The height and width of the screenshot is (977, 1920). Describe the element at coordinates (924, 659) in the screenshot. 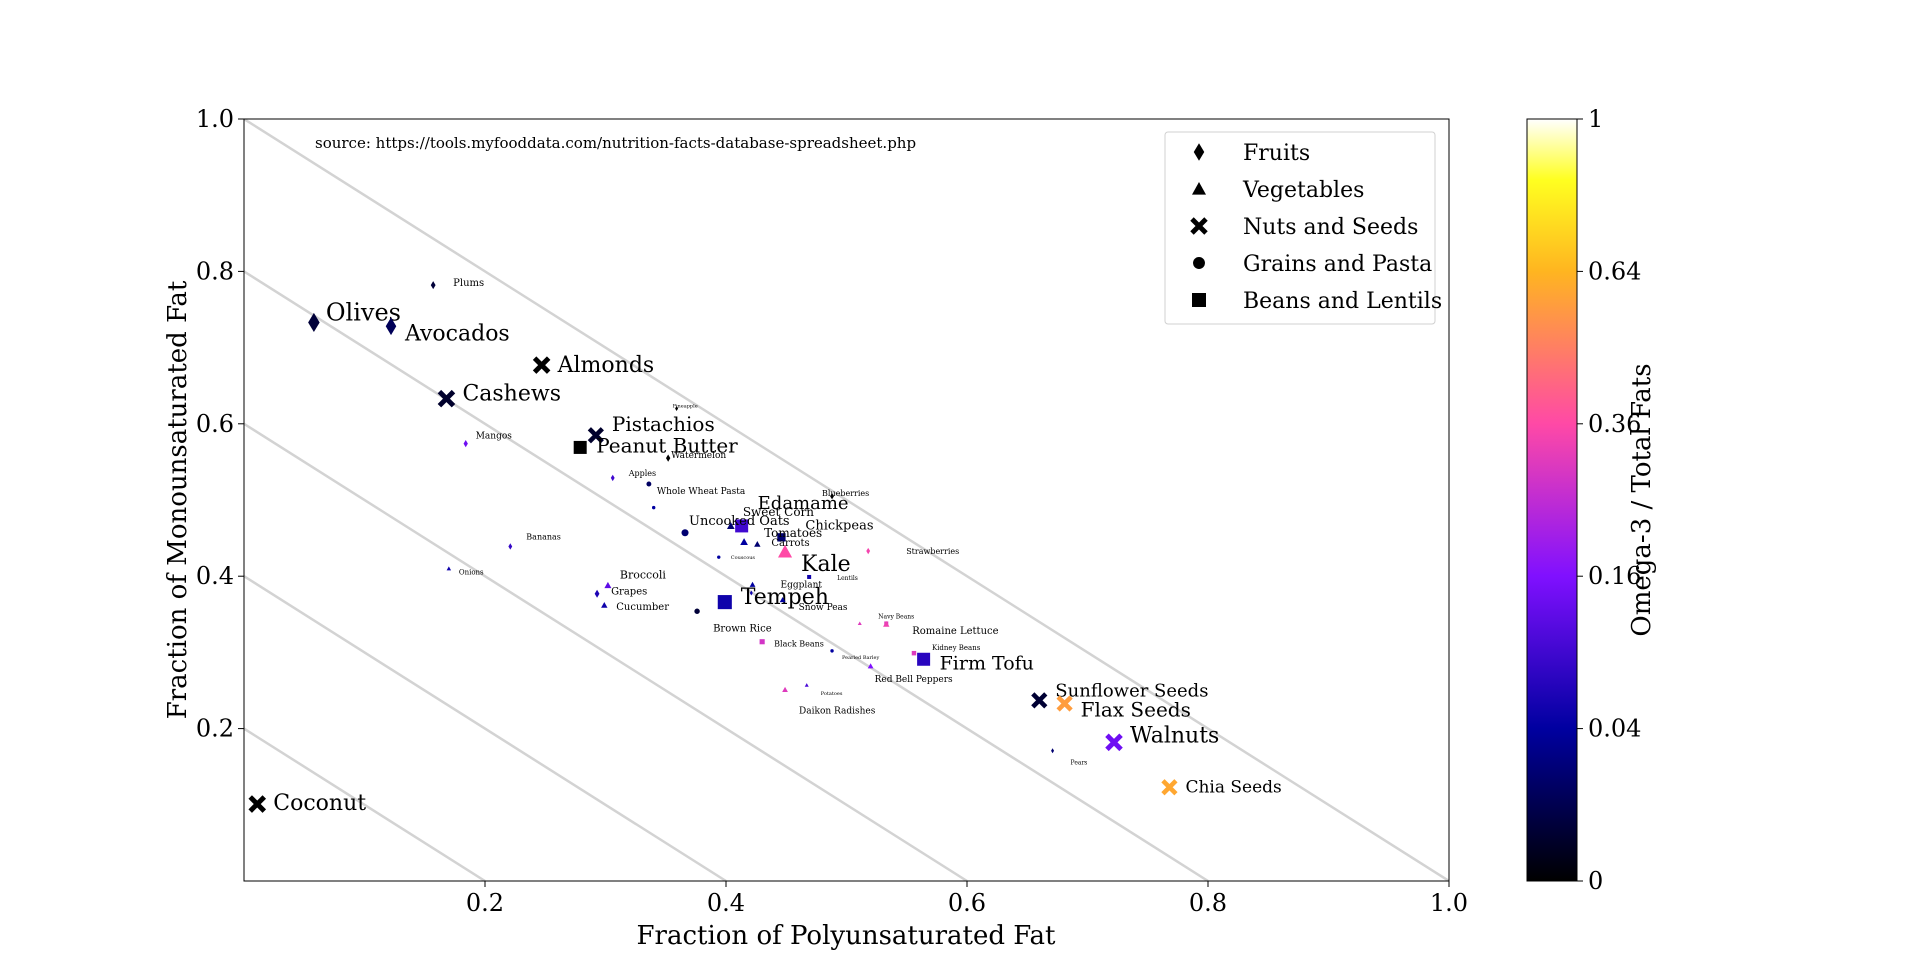

I see `point-firm-tofu` at that location.